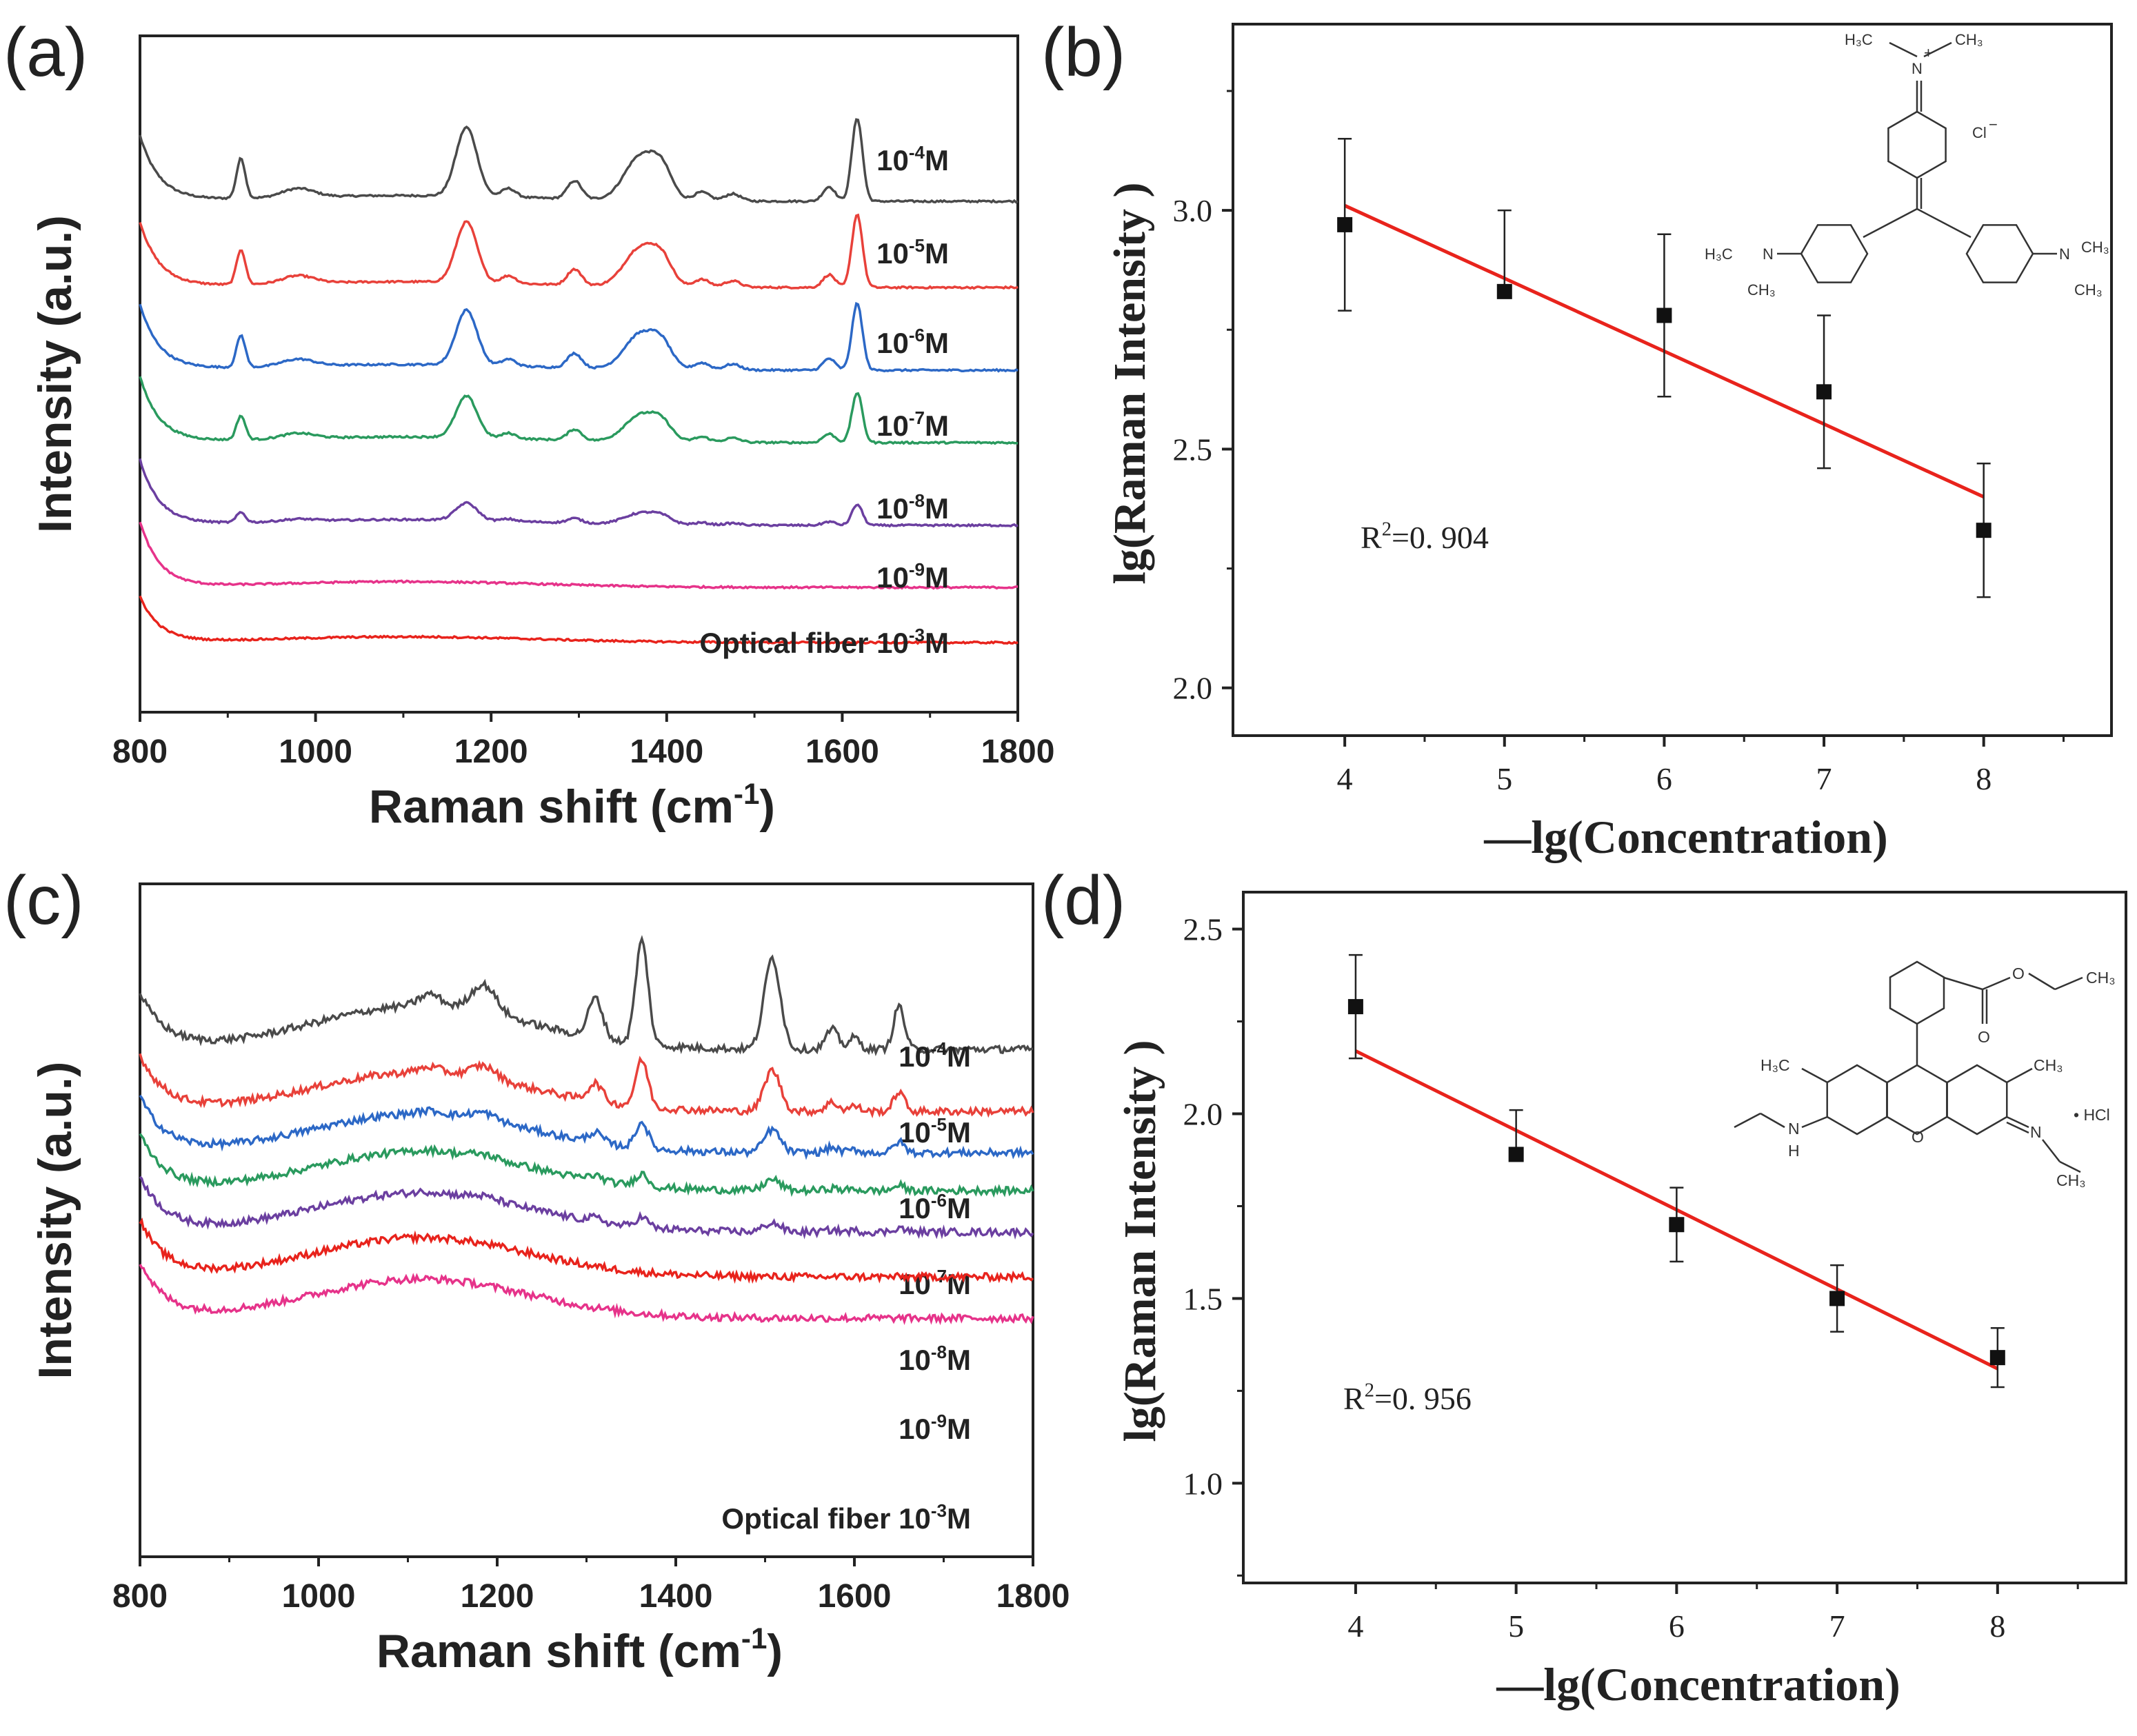 The image size is (2137, 1736). What do you see at coordinates (746, 794) in the screenshot?
I see `x-axis-label-exp: -1` at bounding box center [746, 794].